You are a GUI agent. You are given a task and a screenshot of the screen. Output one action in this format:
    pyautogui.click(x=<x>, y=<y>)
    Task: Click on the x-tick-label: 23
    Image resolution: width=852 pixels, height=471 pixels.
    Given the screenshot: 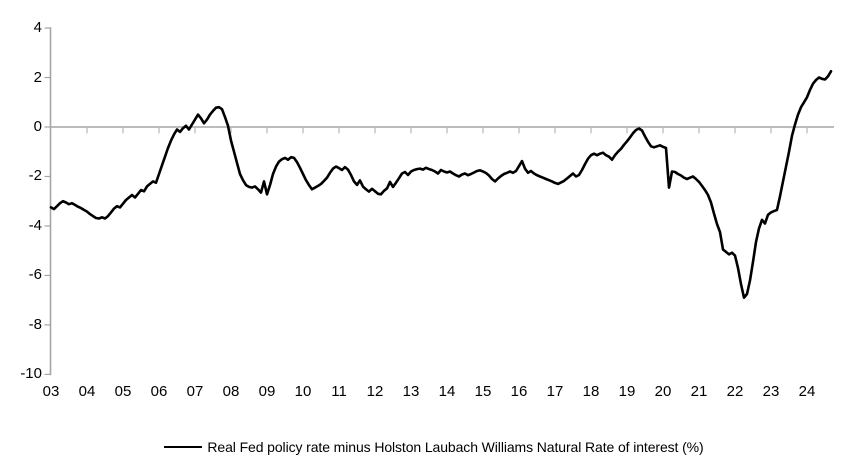 What is the action you would take?
    pyautogui.click(x=771, y=391)
    